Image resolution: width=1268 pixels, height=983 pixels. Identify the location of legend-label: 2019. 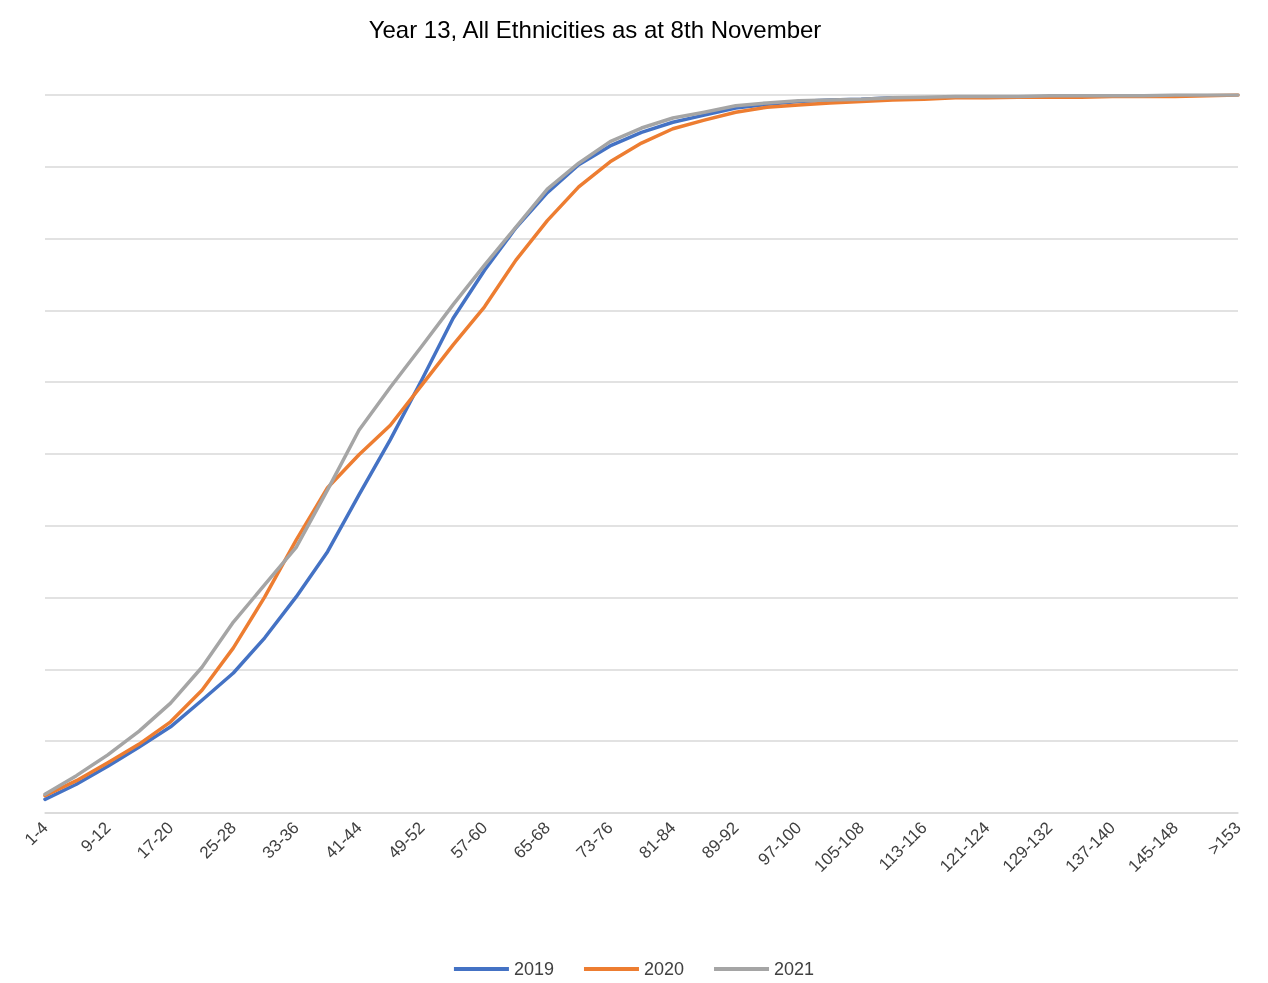
(533, 969).